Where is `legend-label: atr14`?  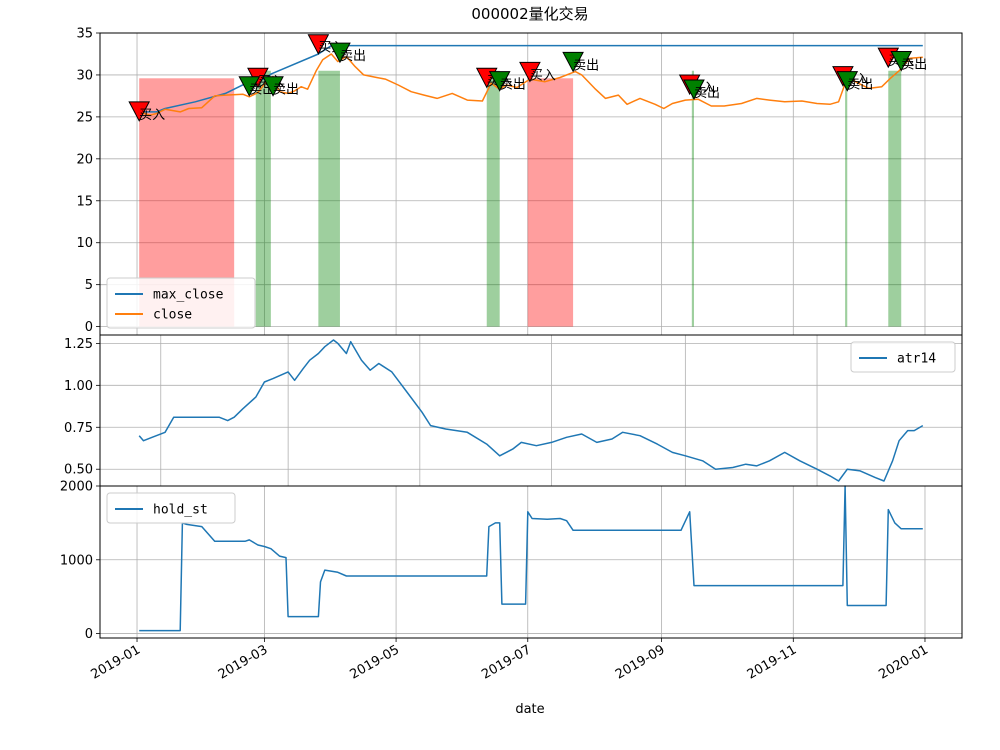 legend-label: atr14 is located at coordinates (916, 359).